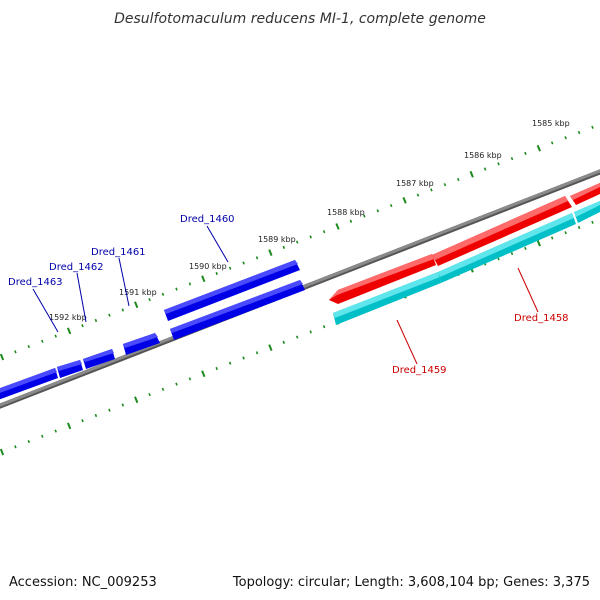 The height and width of the screenshot is (600, 600). I want to click on gene-feature-dred-1460-a, so click(232, 290).